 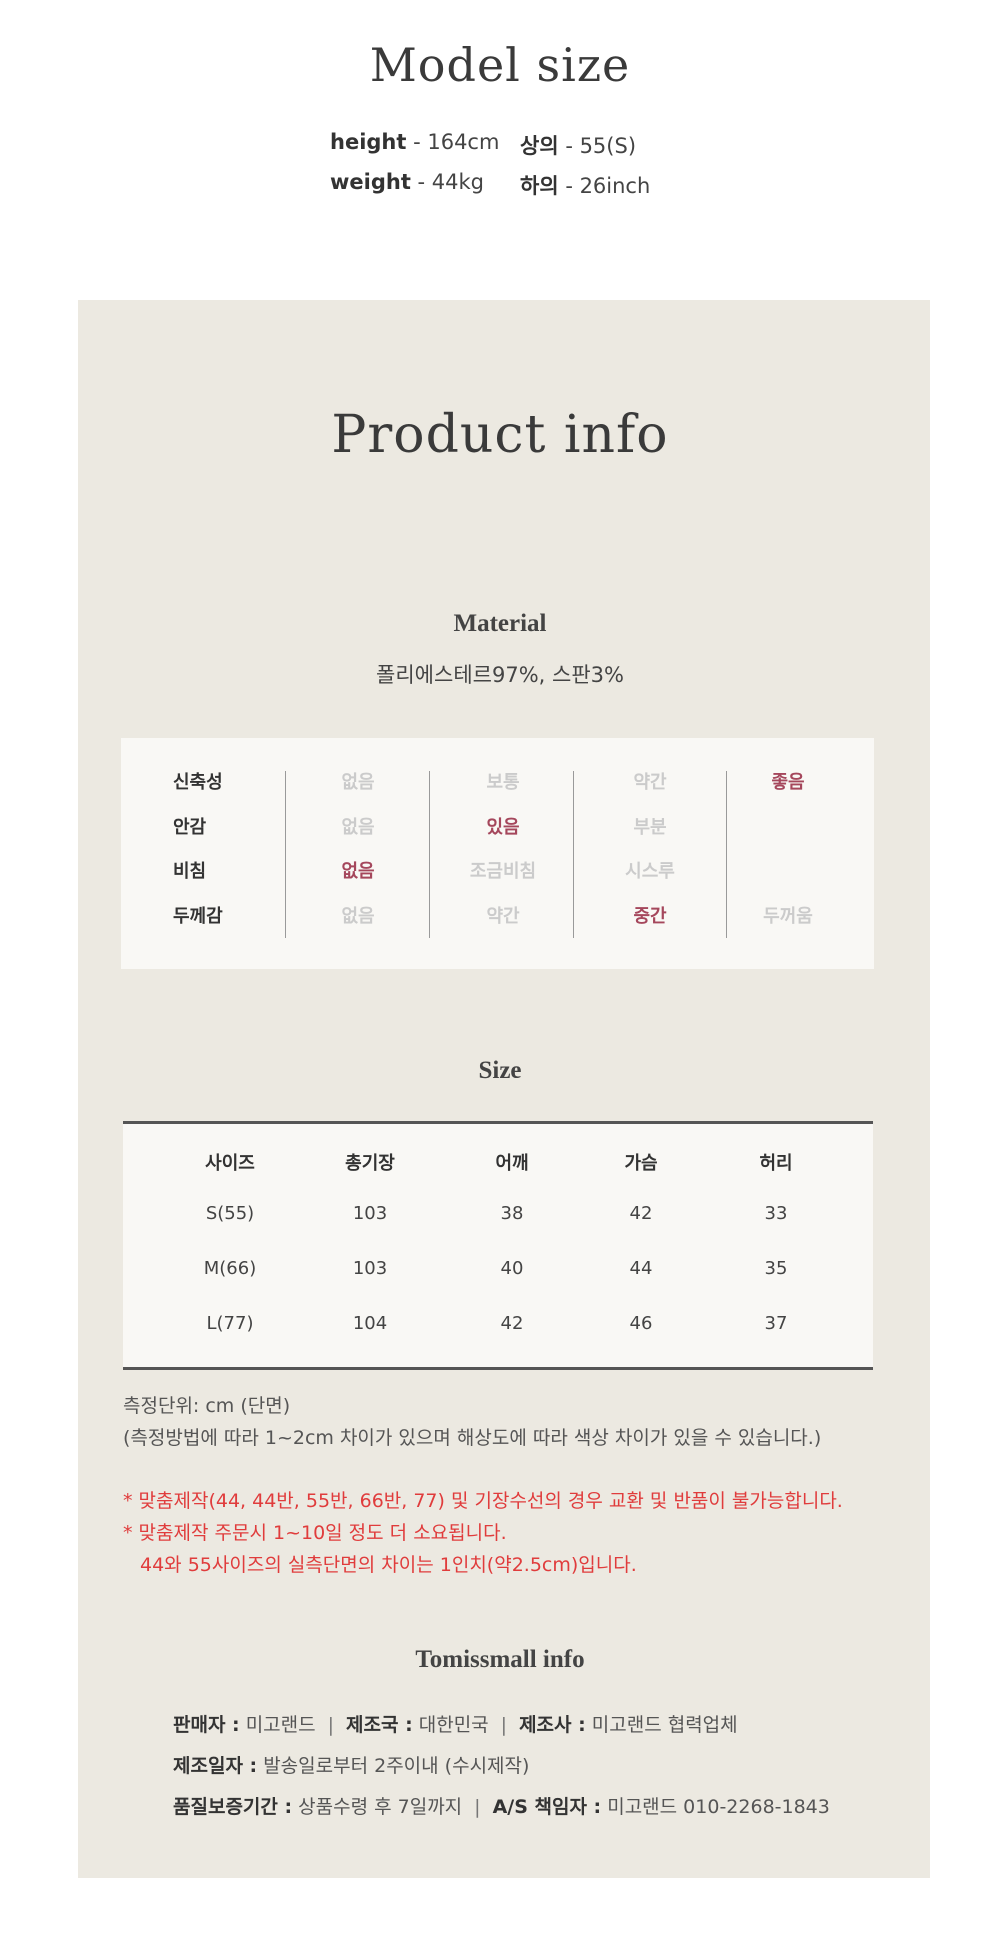 I want to click on shop-info-row-2: 제조일자 : 발송일로부터 2주이내 (수시제작), so click(x=351, y=1764).